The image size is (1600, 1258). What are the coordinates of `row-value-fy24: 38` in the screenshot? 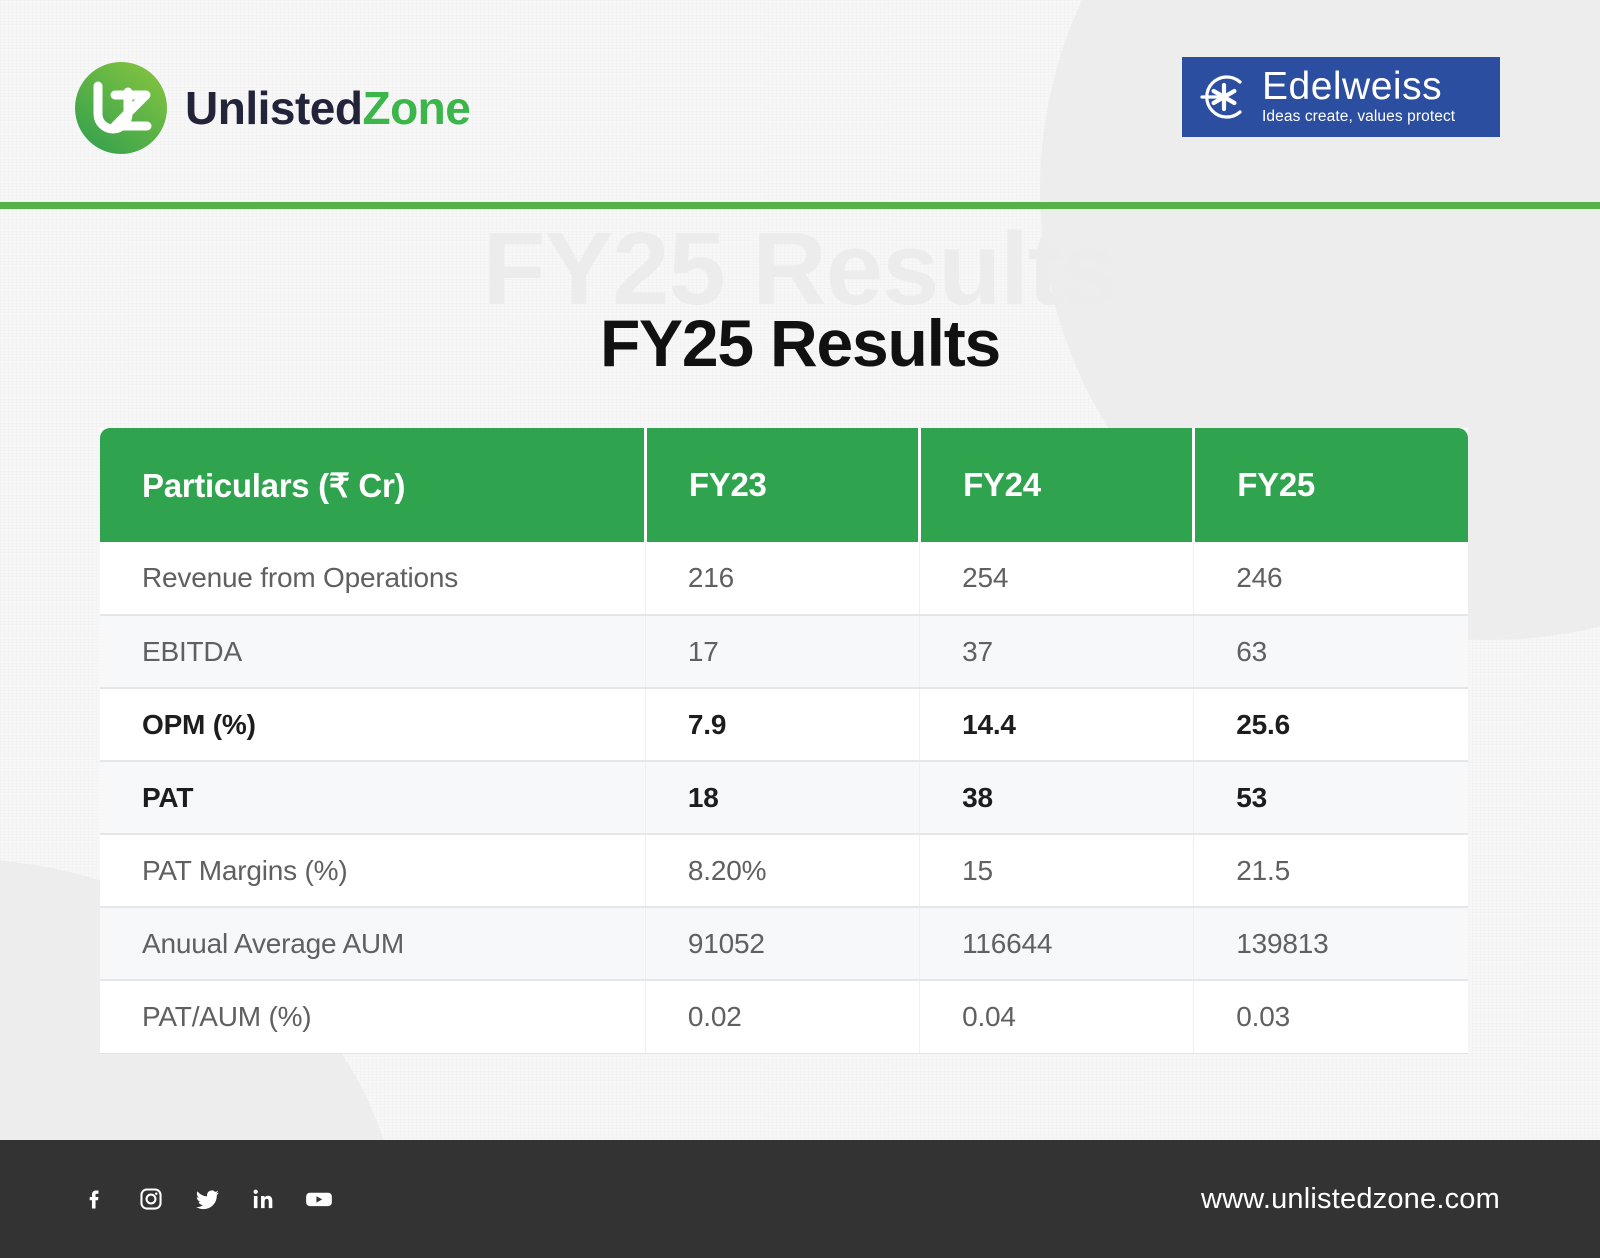 It's located at (1057, 798).